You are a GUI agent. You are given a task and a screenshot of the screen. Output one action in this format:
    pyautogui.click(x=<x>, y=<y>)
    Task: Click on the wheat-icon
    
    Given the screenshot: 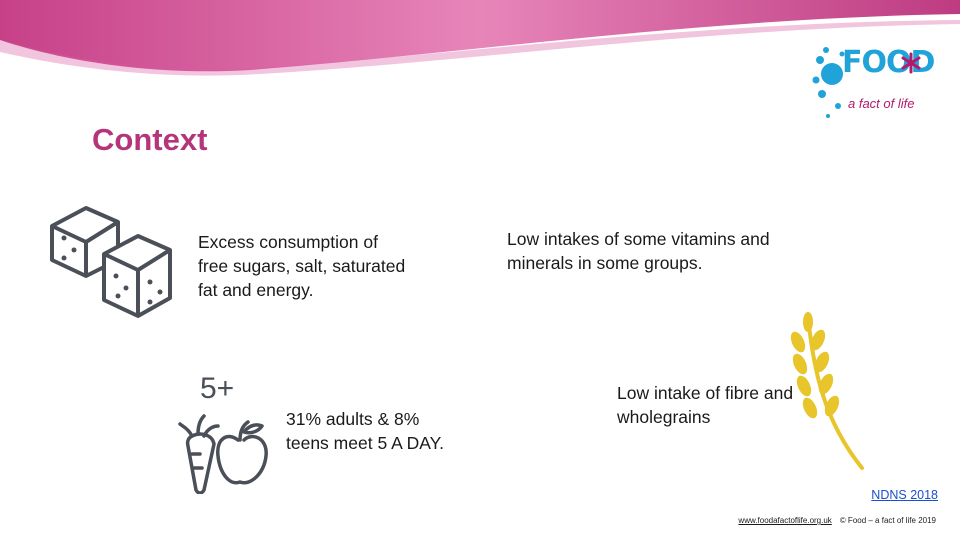 What is the action you would take?
    pyautogui.click(x=827, y=391)
    